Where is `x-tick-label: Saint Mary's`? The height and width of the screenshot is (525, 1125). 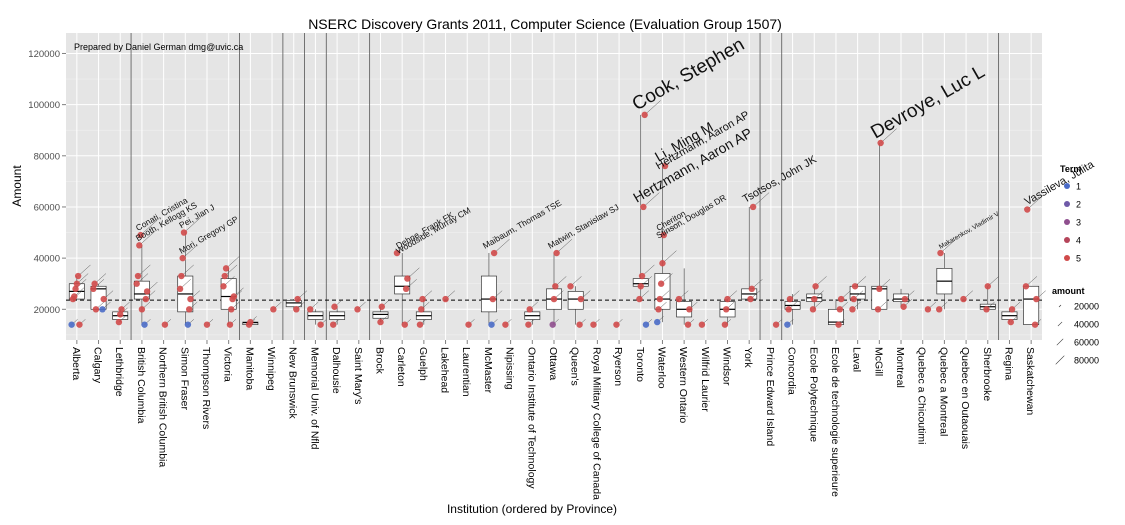
x-tick-label: Saint Mary's is located at coordinates (358, 375).